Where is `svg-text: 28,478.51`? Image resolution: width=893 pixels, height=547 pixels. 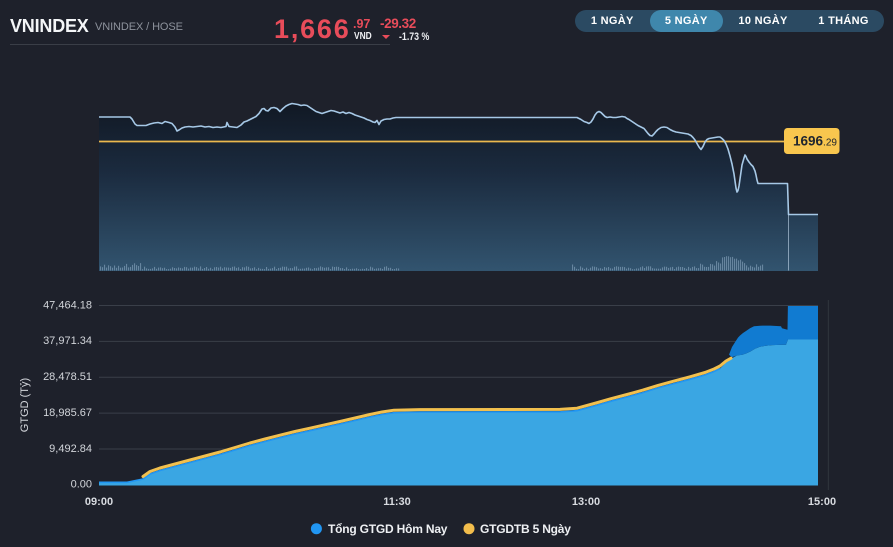 svg-text: 28,478.51 is located at coordinates (67, 377).